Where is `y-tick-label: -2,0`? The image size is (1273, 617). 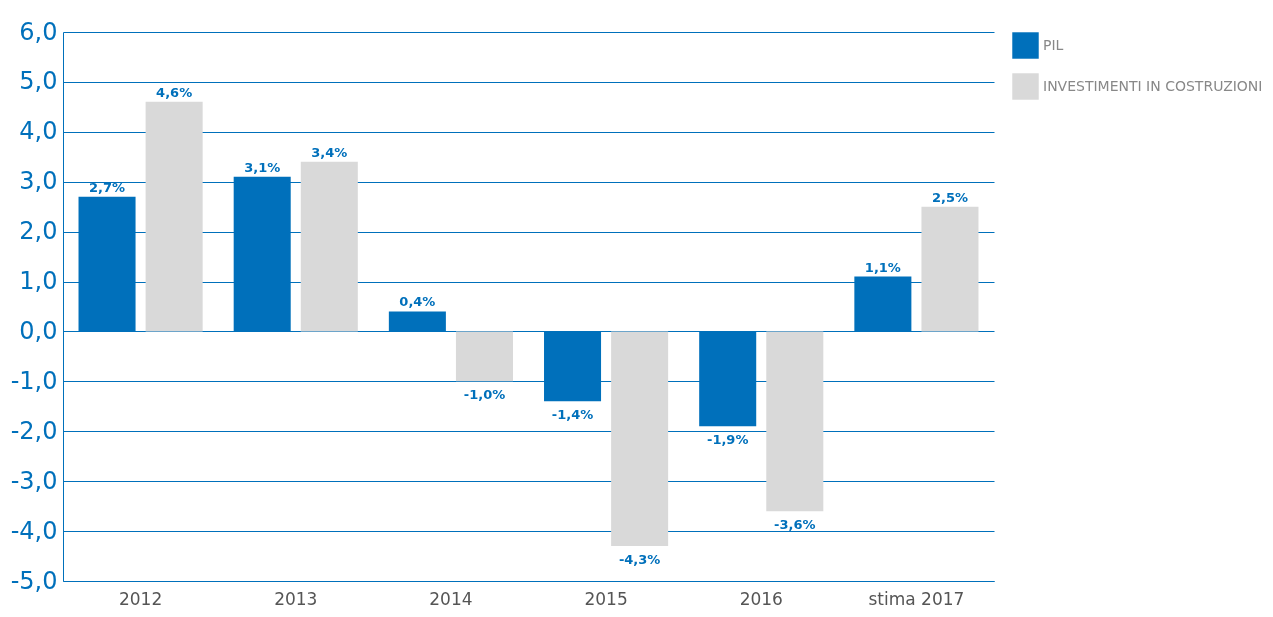
y-tick-label: -2,0 is located at coordinates (34, 430).